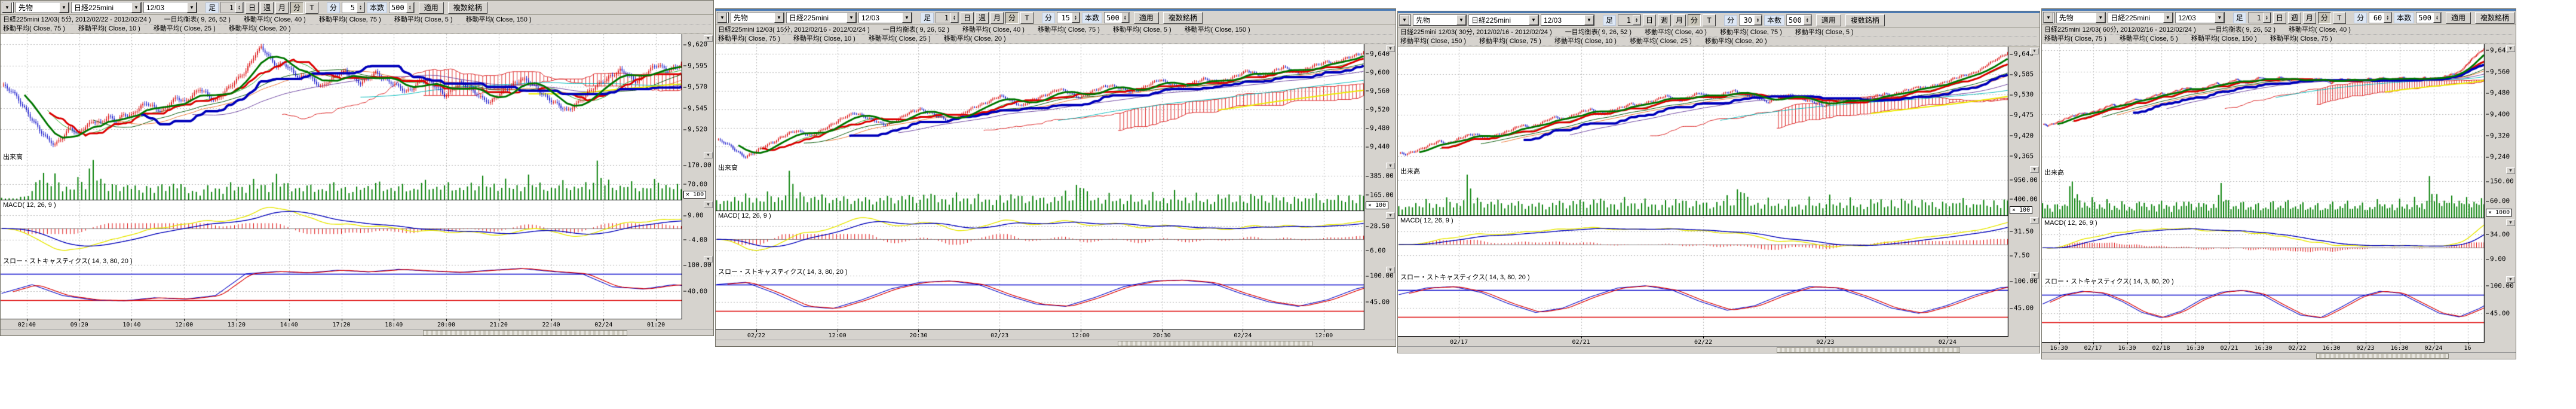 The image size is (2576, 409). I want to click on legend-item: 移動平均( Close, 150 ), so click(498, 19).